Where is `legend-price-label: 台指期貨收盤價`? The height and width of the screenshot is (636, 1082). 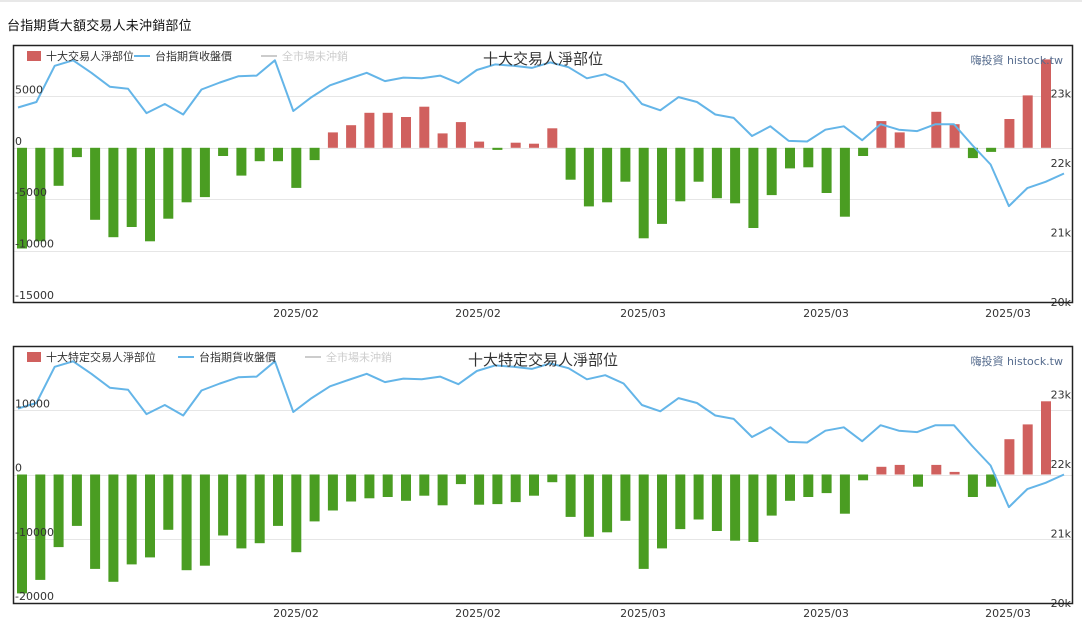 legend-price-label: 台指期貨收盤價 is located at coordinates (237, 357).